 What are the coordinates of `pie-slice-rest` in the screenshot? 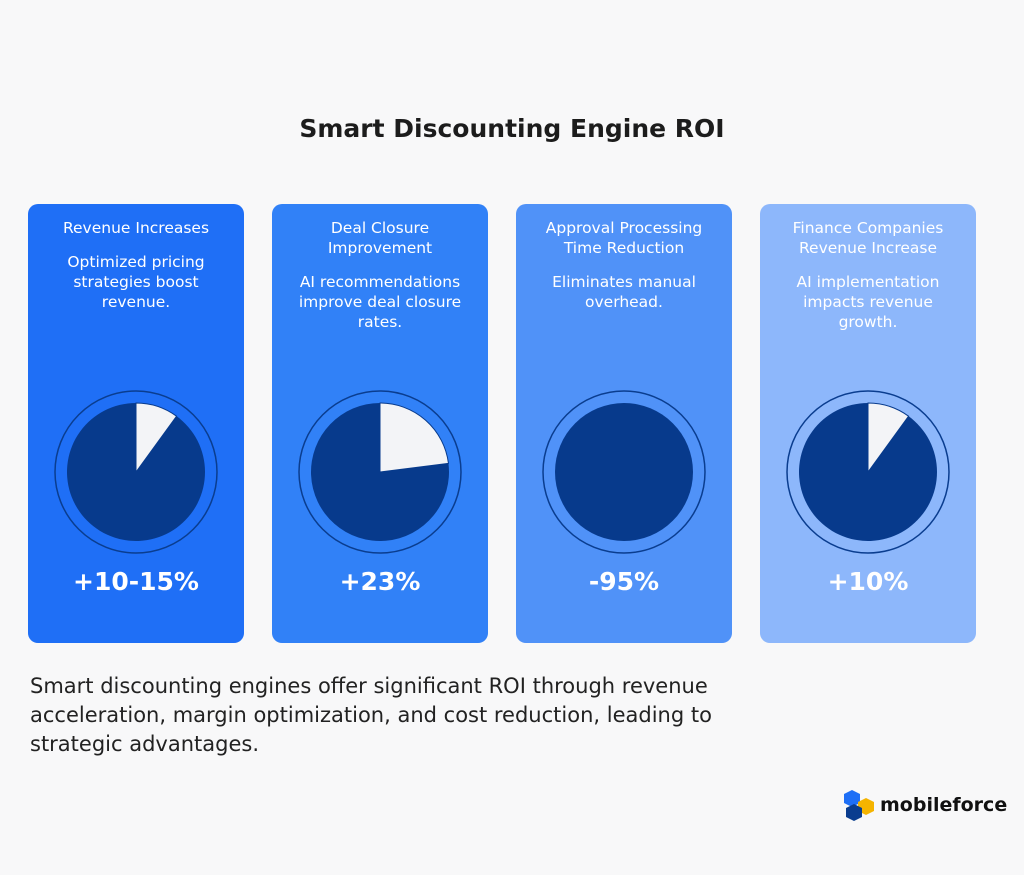 It's located at (624, 472).